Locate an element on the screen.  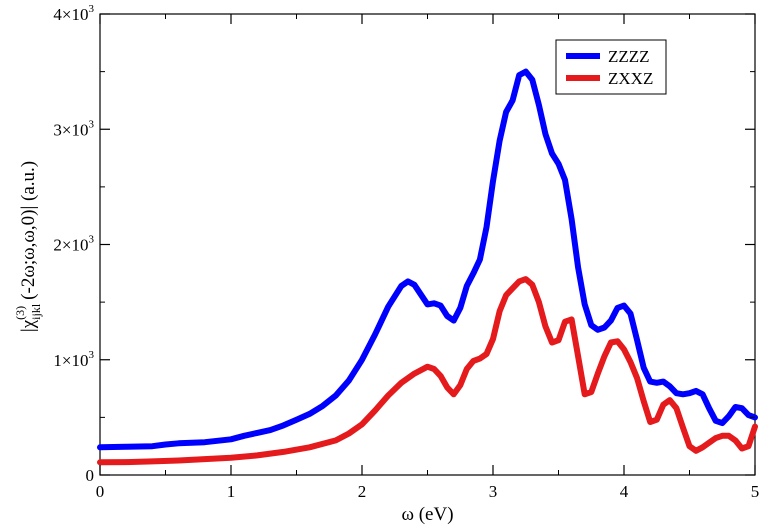
legend-label-zzzz: ZZZZ is located at coordinates (629, 56).